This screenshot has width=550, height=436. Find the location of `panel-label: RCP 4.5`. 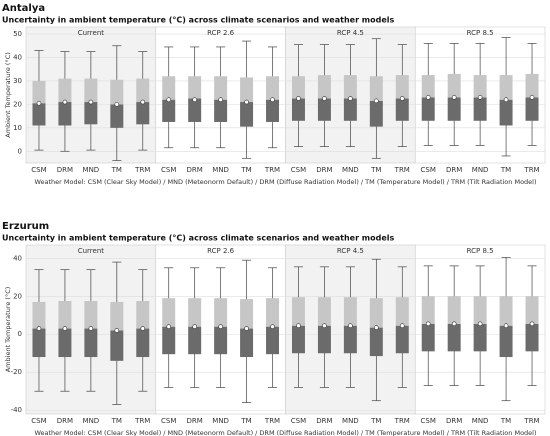

panel-label: RCP 4.5 is located at coordinates (350, 33).